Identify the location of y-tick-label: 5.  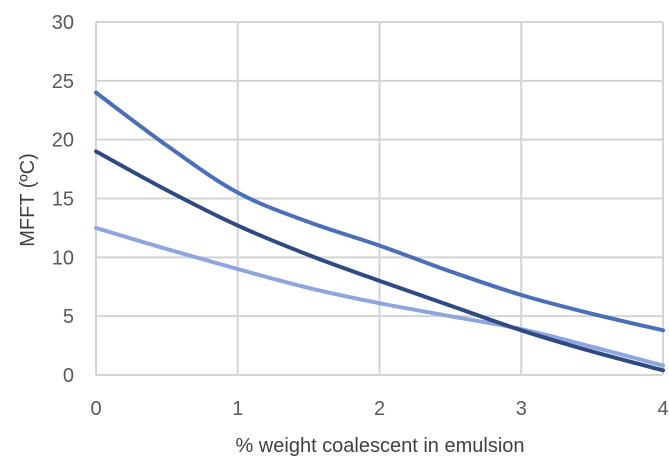
(68, 317).